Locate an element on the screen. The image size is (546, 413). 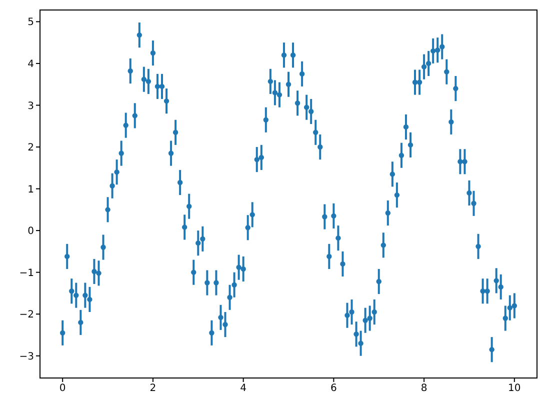
x-tick-label: 4 is located at coordinates (243, 388).